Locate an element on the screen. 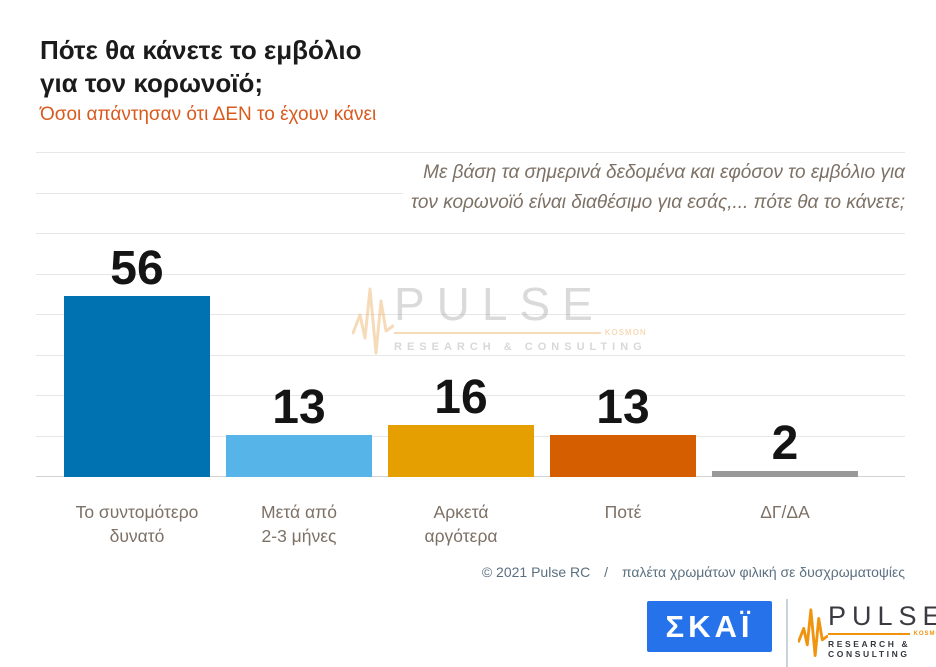 This screenshot has height=667, width=936. category-label: Αρκετά αργότερα is located at coordinates (461, 524).